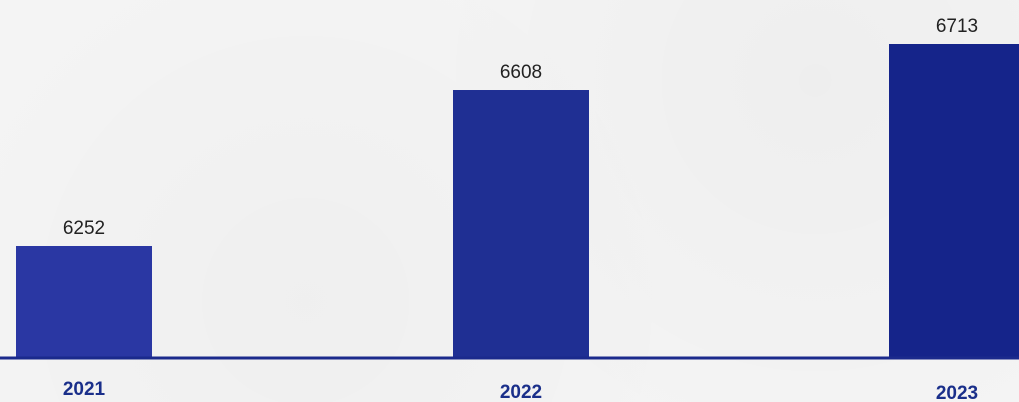  What do you see at coordinates (521, 224) in the screenshot?
I see `bar-2022` at bounding box center [521, 224].